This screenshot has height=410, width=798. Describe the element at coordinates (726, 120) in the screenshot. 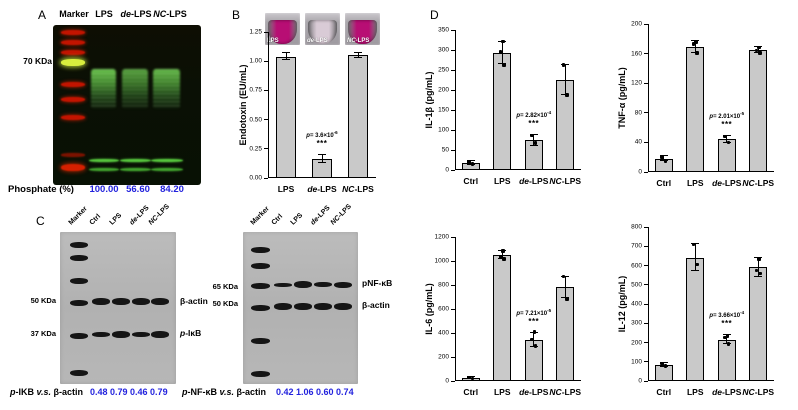

I see `annotation: p= 2.01×10-5 ***` at that location.